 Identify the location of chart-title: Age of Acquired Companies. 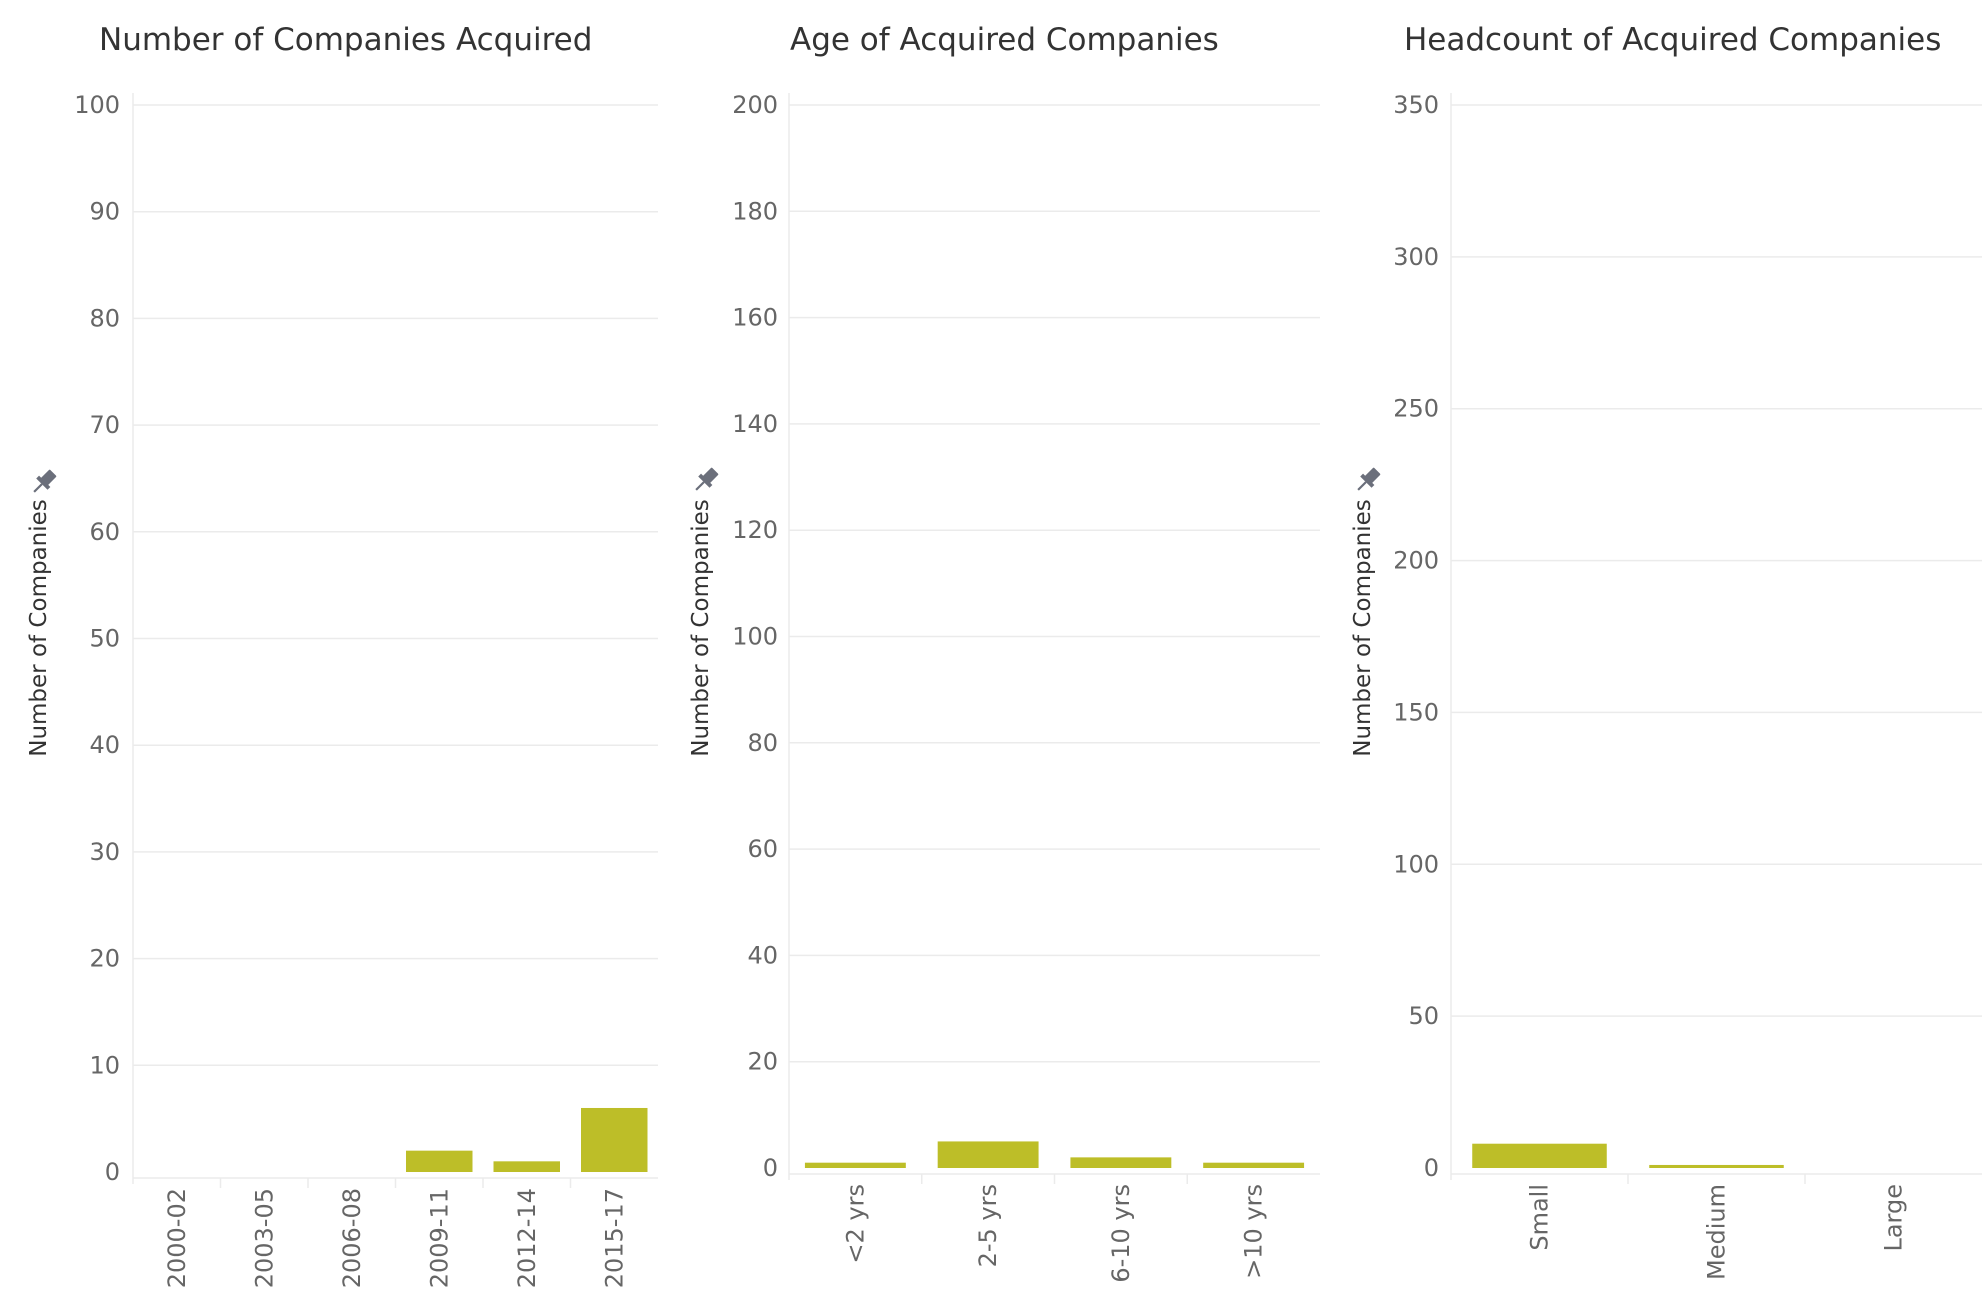
(1004, 40).